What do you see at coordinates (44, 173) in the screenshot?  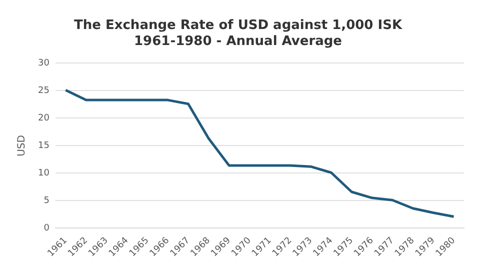 I see `y-tick-label: 10` at bounding box center [44, 173].